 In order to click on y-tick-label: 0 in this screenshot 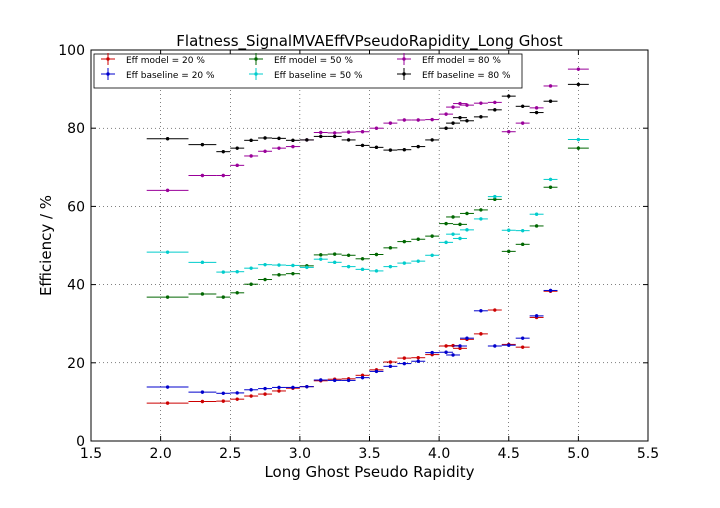, I will do `click(80, 442)`.